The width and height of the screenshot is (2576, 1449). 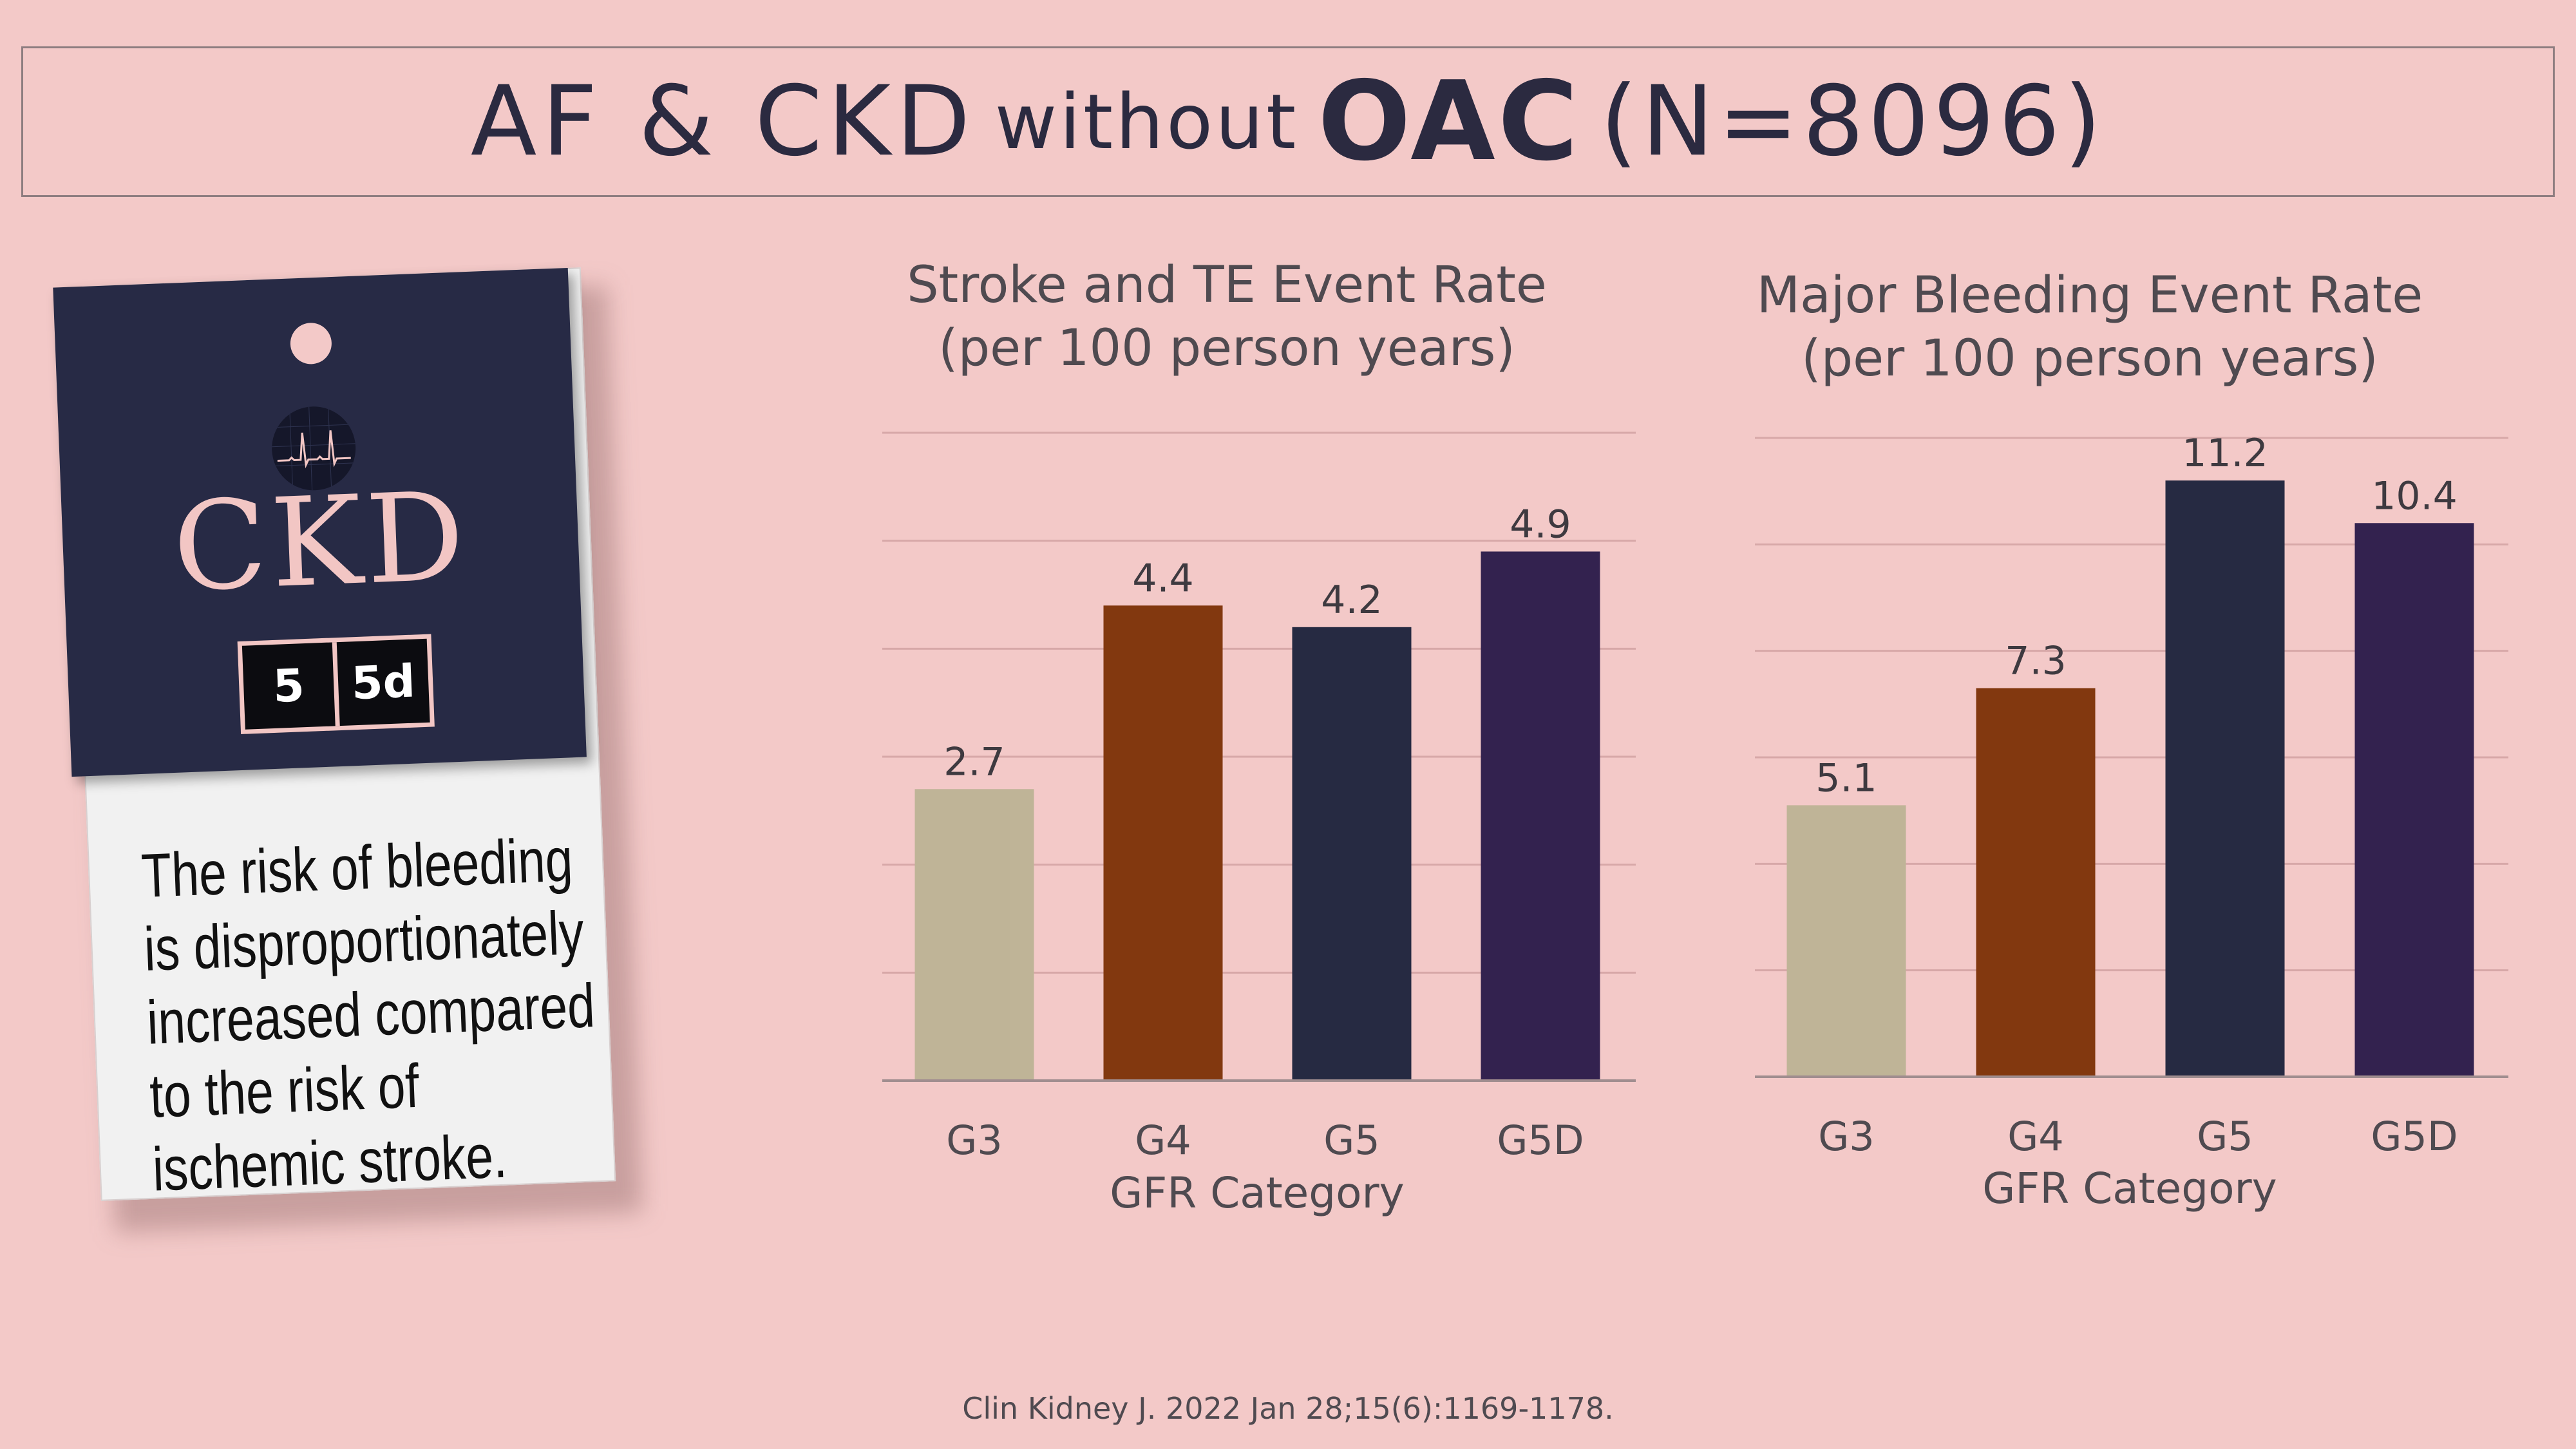 What do you see at coordinates (974, 935) in the screenshot?
I see `chart-1-bar-g3` at bounding box center [974, 935].